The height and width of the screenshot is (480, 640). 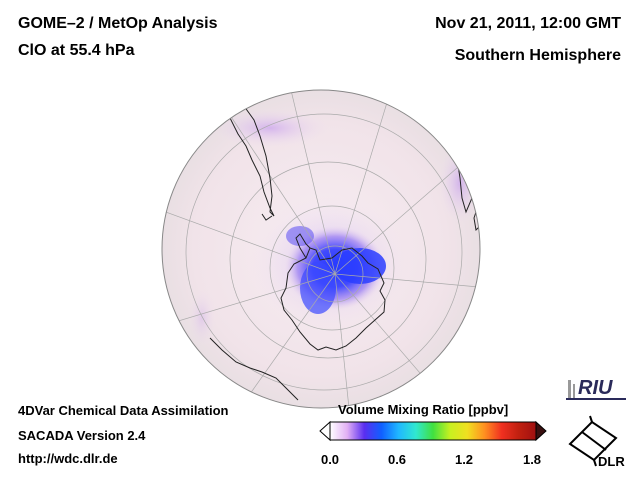 I want to click on analysis-date: Nov 21, 2011, 12:00 GMT, so click(x=528, y=23).